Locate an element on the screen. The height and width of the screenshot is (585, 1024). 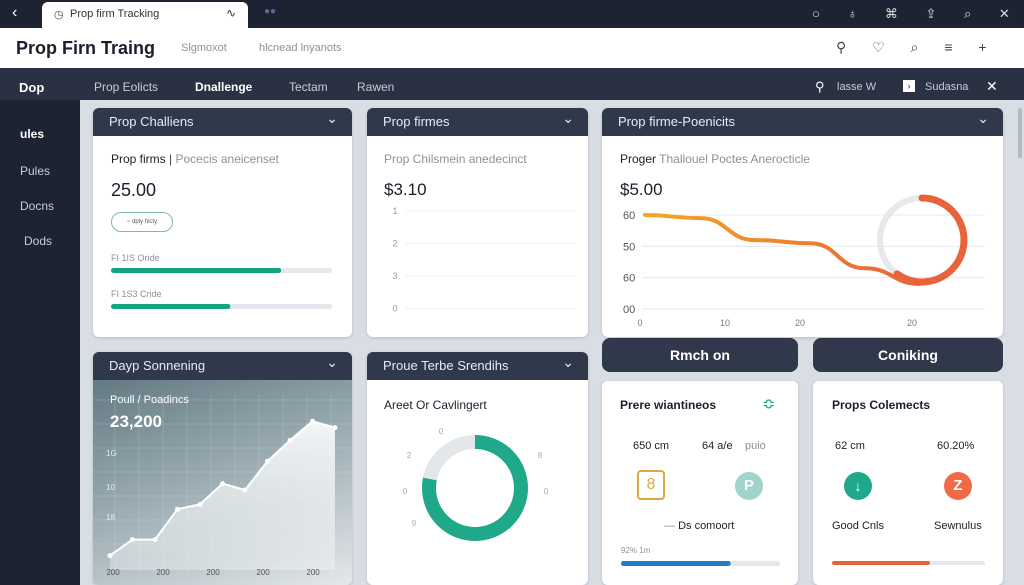
panel-icon: ≎ is located at coordinates (769, 404).